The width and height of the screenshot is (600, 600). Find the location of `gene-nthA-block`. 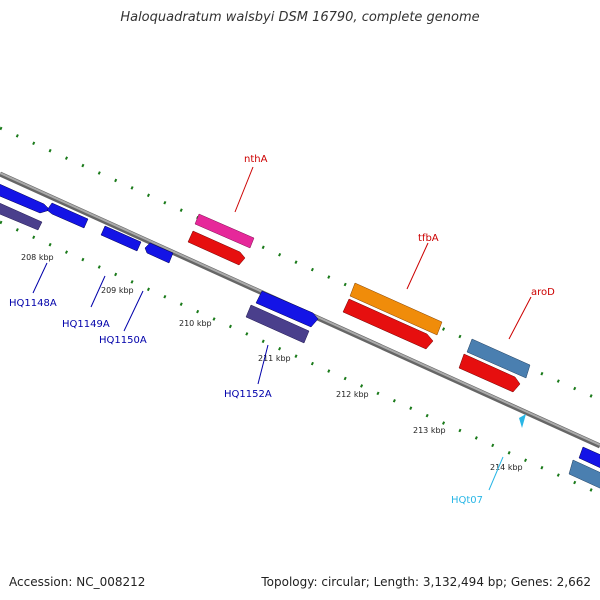

gene-nthA-block is located at coordinates (224, 231).